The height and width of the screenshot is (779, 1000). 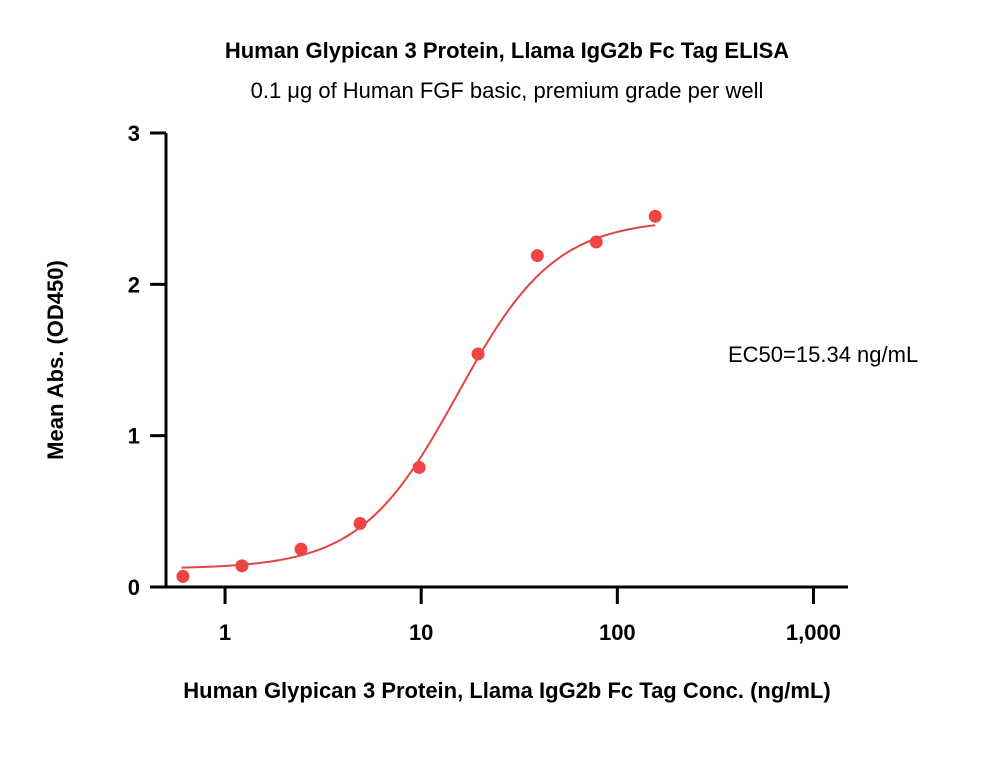 What do you see at coordinates (421, 632) in the screenshot?
I see `x-tick-label: 10` at bounding box center [421, 632].